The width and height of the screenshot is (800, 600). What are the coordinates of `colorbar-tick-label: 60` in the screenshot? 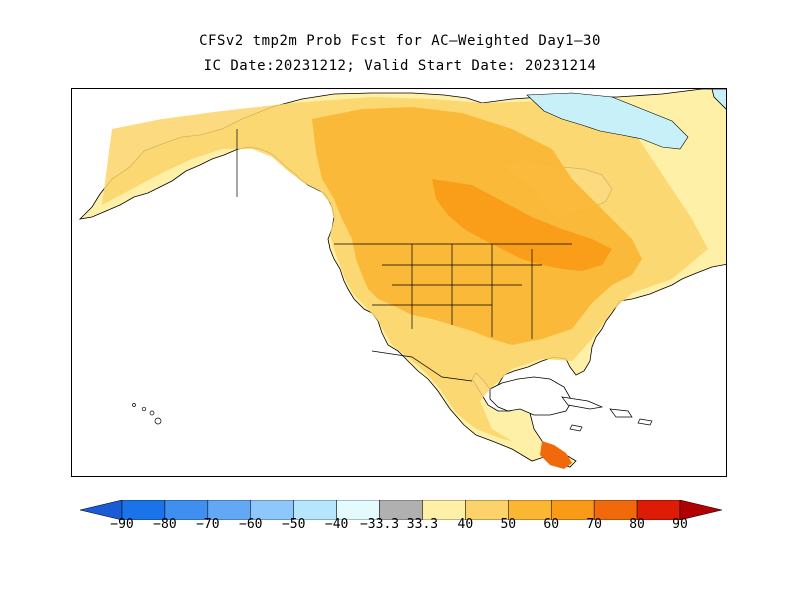 It's located at (551, 524).